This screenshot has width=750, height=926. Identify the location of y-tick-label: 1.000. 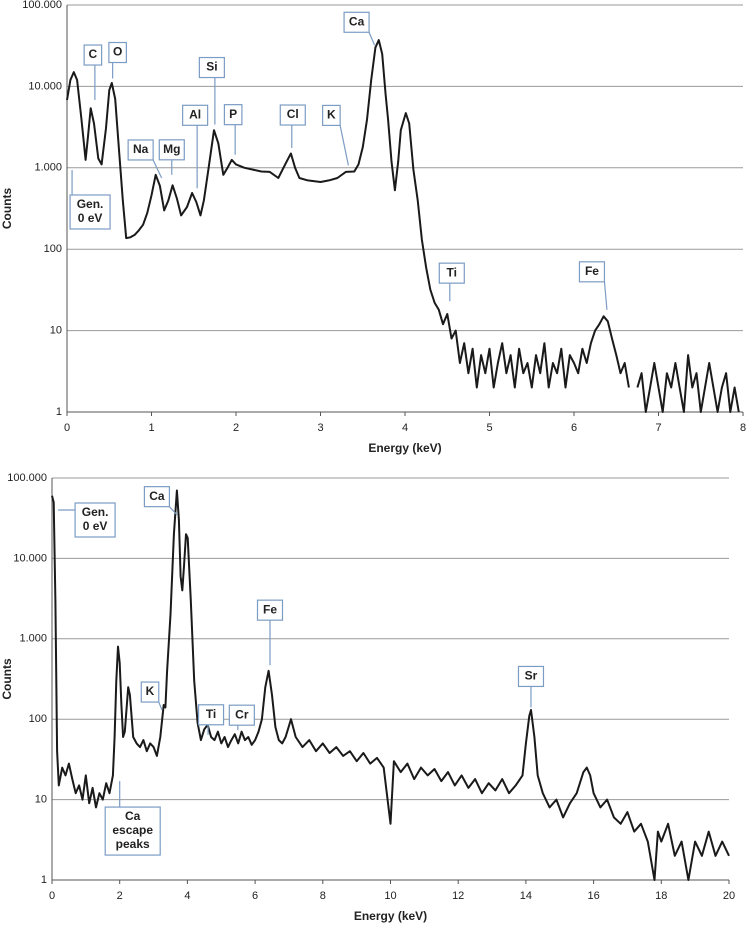
(33, 639).